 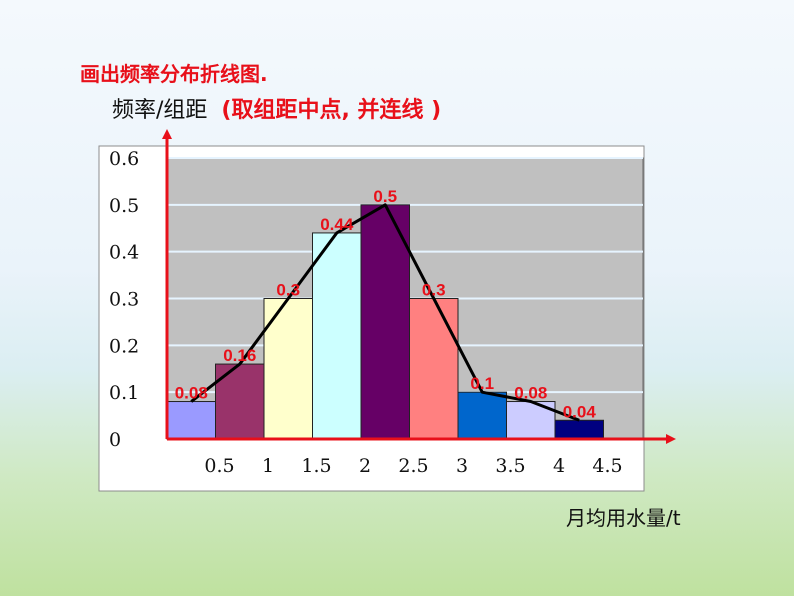 What do you see at coordinates (219, 466) in the screenshot?
I see `x-tick-0: 0.5` at bounding box center [219, 466].